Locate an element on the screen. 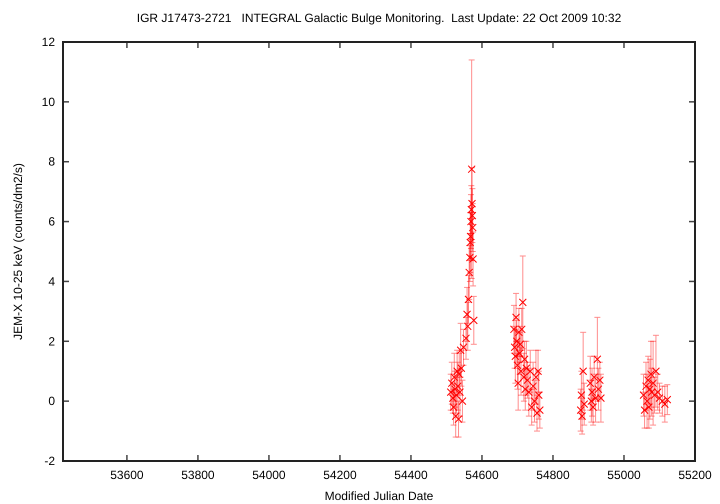  x-axis-title: Modified Julian Date is located at coordinates (379, 496).